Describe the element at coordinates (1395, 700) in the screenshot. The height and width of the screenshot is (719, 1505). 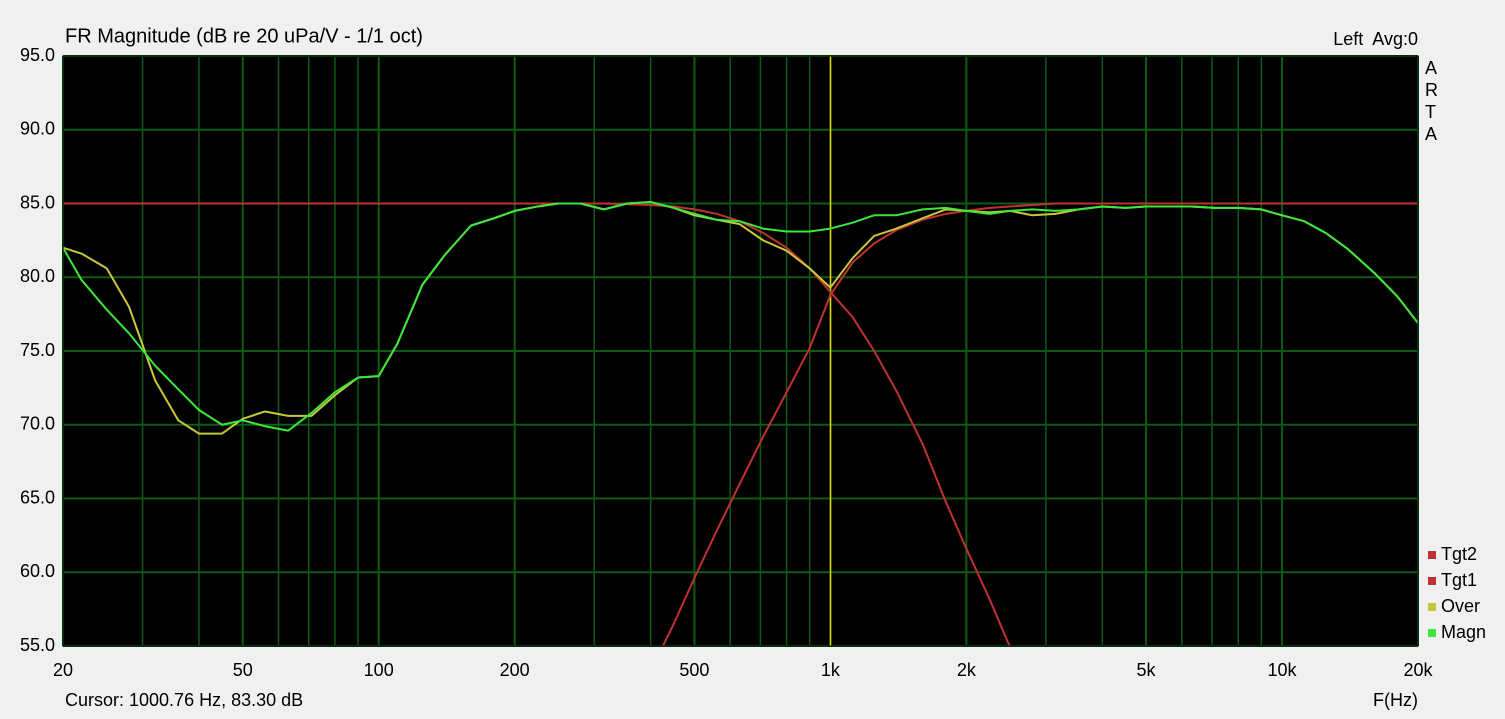
I see `x-axis-label: F(Hz)` at that location.